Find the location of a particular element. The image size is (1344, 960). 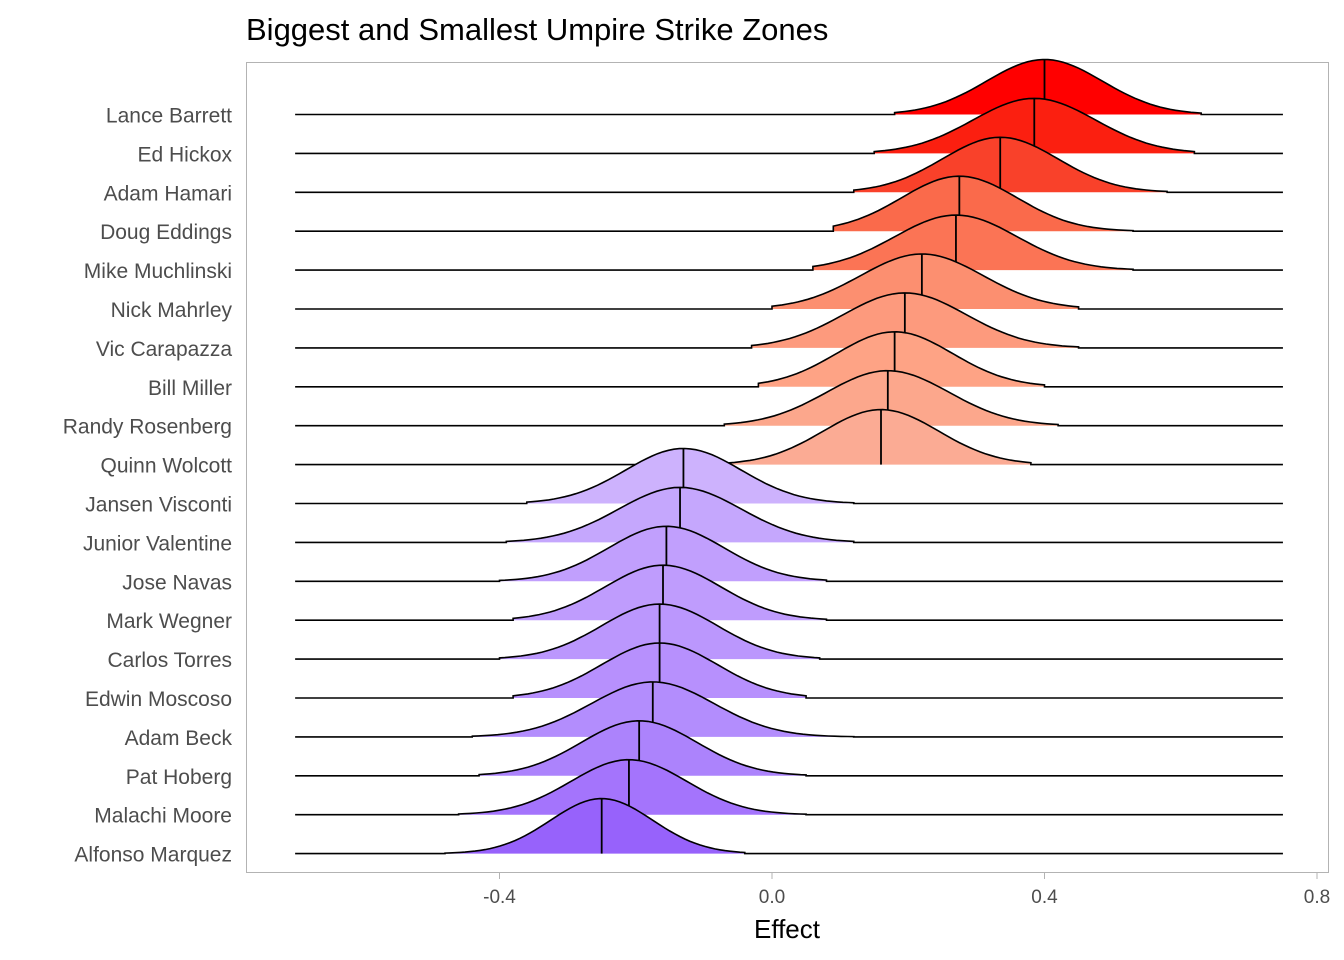

y-tick-label: Adam Beck is located at coordinates (179, 738).